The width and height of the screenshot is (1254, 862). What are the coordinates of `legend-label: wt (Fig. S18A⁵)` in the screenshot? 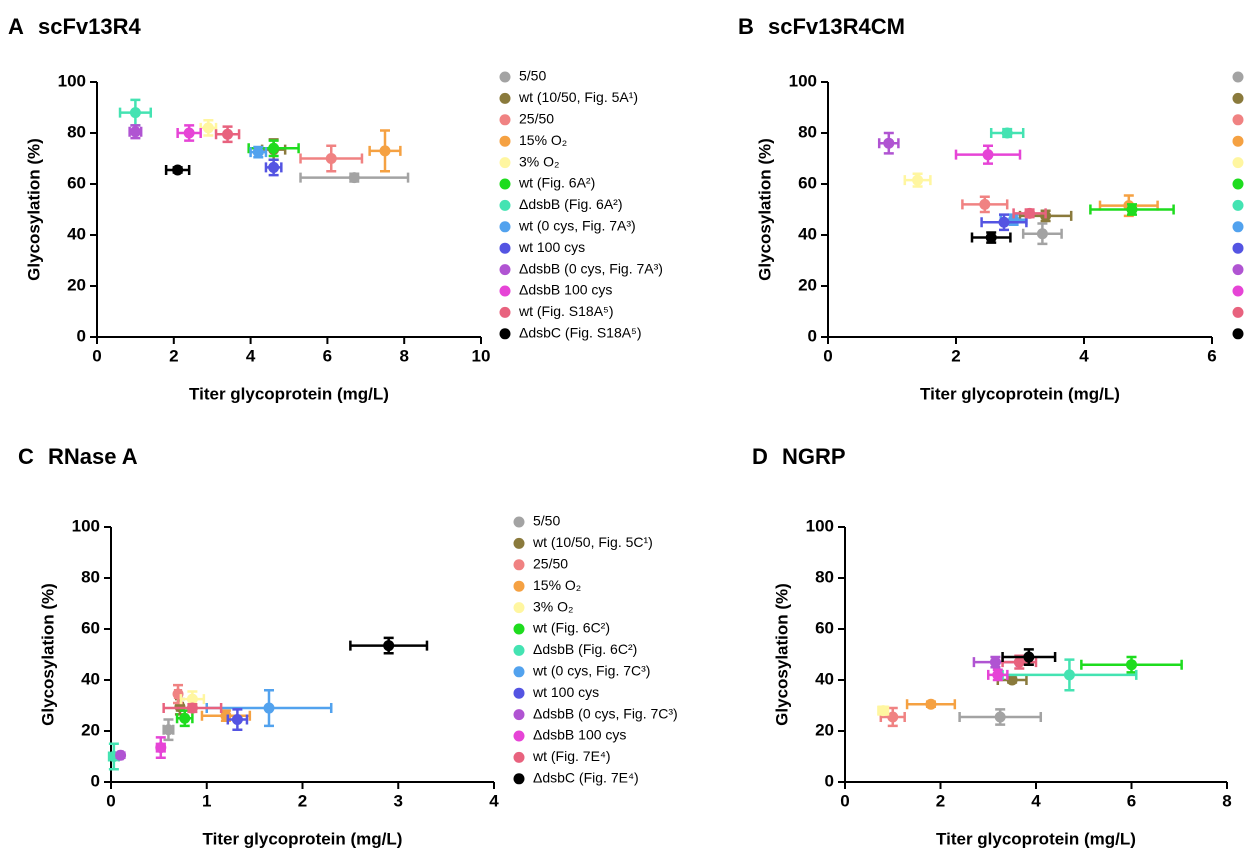 It's located at (566, 311).